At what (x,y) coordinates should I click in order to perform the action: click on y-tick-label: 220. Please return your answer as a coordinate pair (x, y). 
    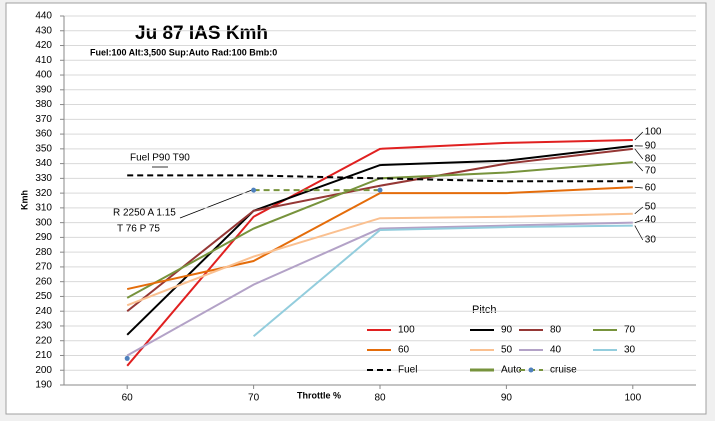
    Looking at the image, I should click on (43, 340).